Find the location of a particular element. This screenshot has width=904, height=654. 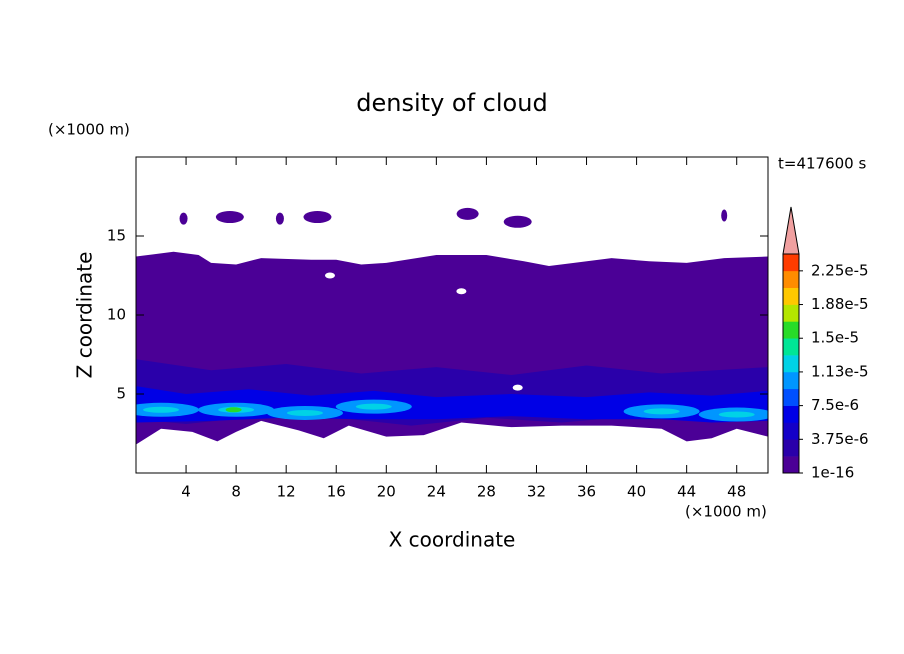

x-axis-label: X coordinate is located at coordinates (452, 540).